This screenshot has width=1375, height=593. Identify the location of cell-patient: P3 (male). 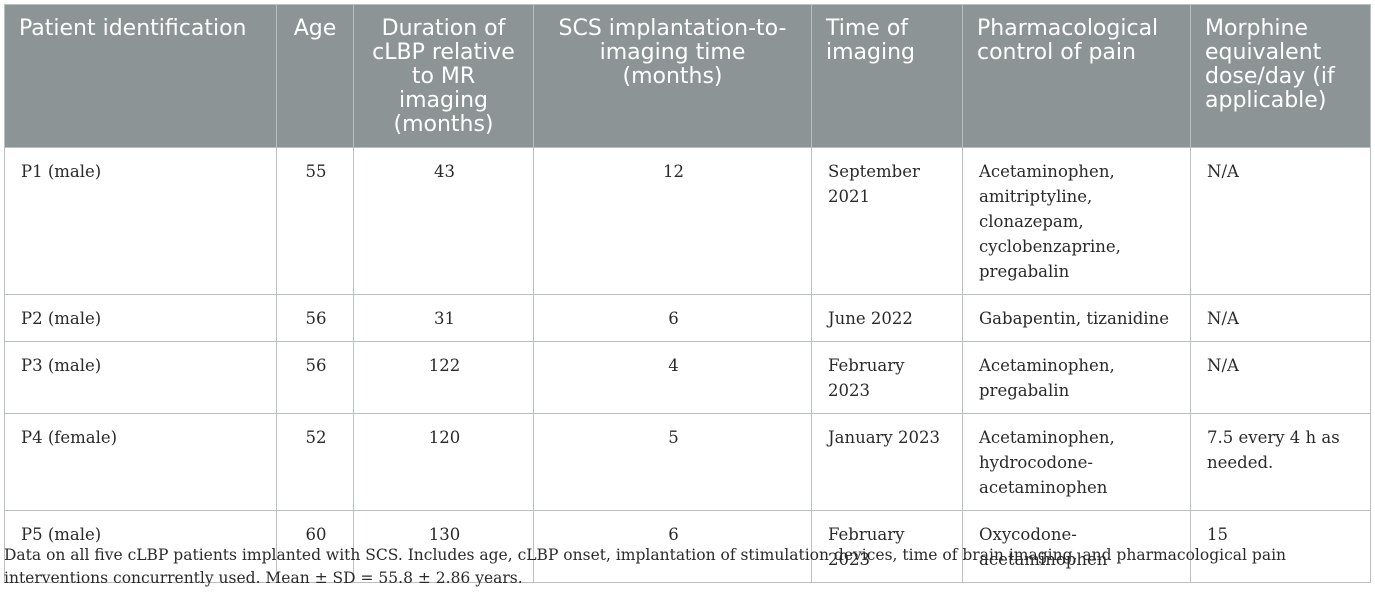
(140, 377).